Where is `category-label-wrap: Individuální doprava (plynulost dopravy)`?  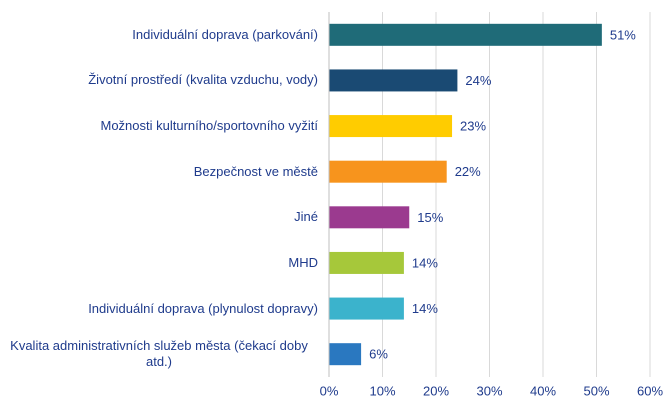 category-label-wrap: Individuální doprava (plynulost dopravy) is located at coordinates (159, 309).